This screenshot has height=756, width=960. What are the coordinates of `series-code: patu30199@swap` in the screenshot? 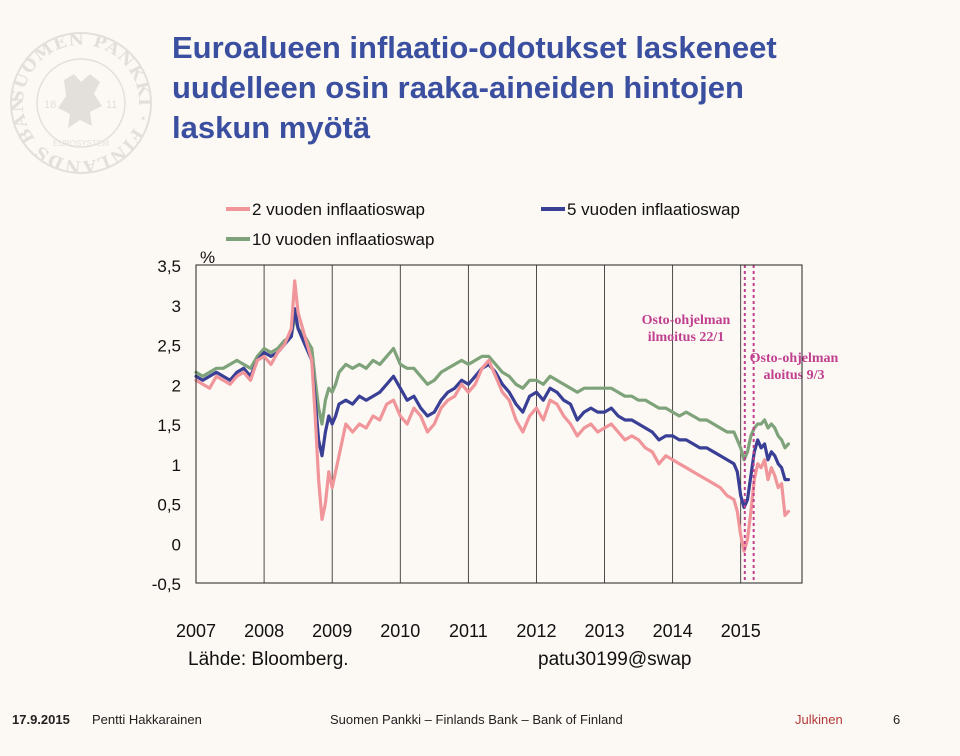 It's located at (615, 659).